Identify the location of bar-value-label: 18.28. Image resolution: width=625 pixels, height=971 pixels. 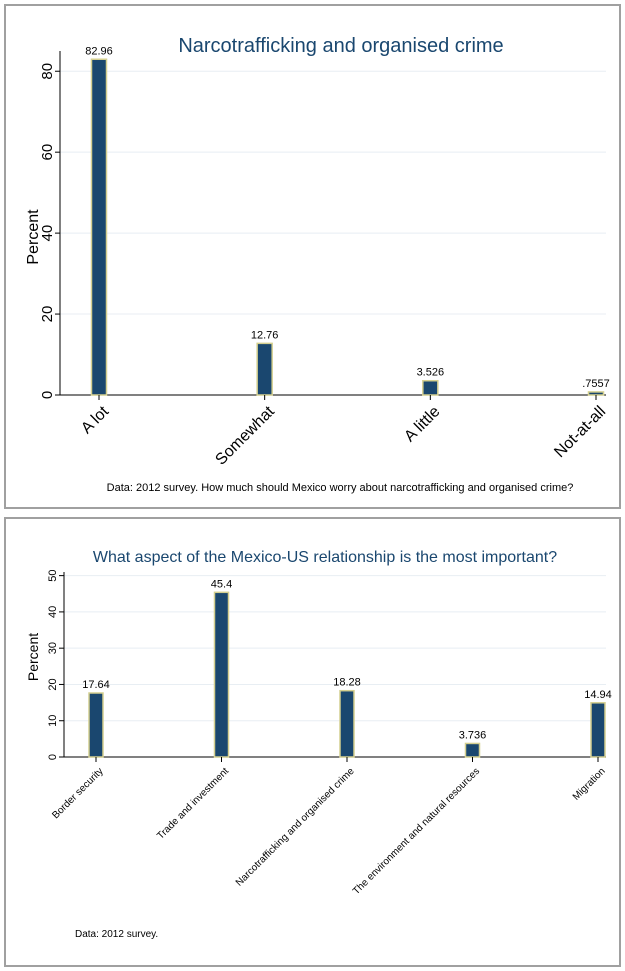
(347, 683).